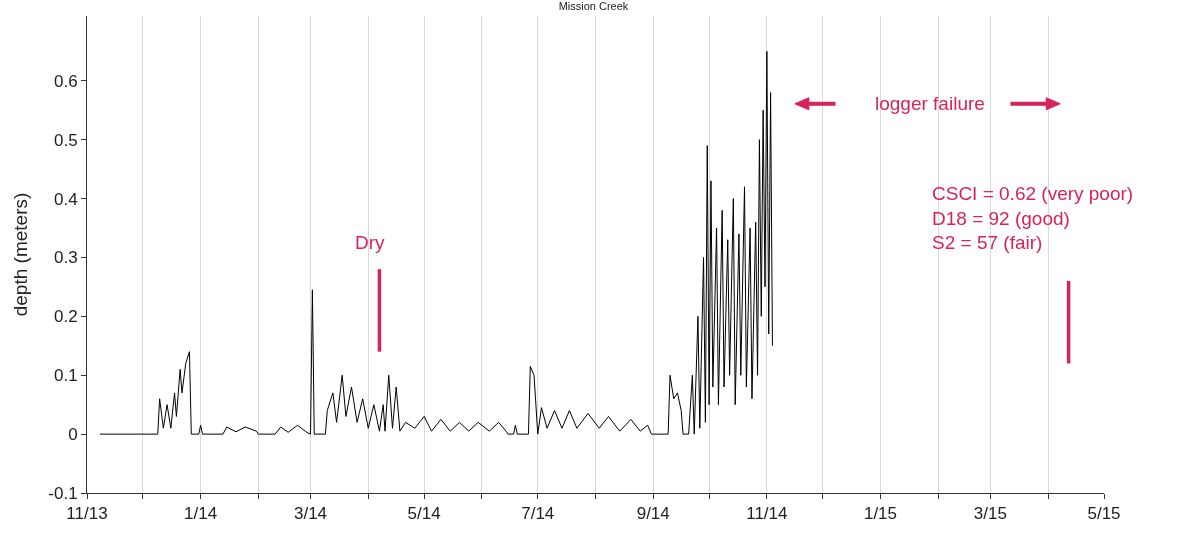 The width and height of the screenshot is (1187, 539). I want to click on y-tick-label: 0, so click(73, 435).